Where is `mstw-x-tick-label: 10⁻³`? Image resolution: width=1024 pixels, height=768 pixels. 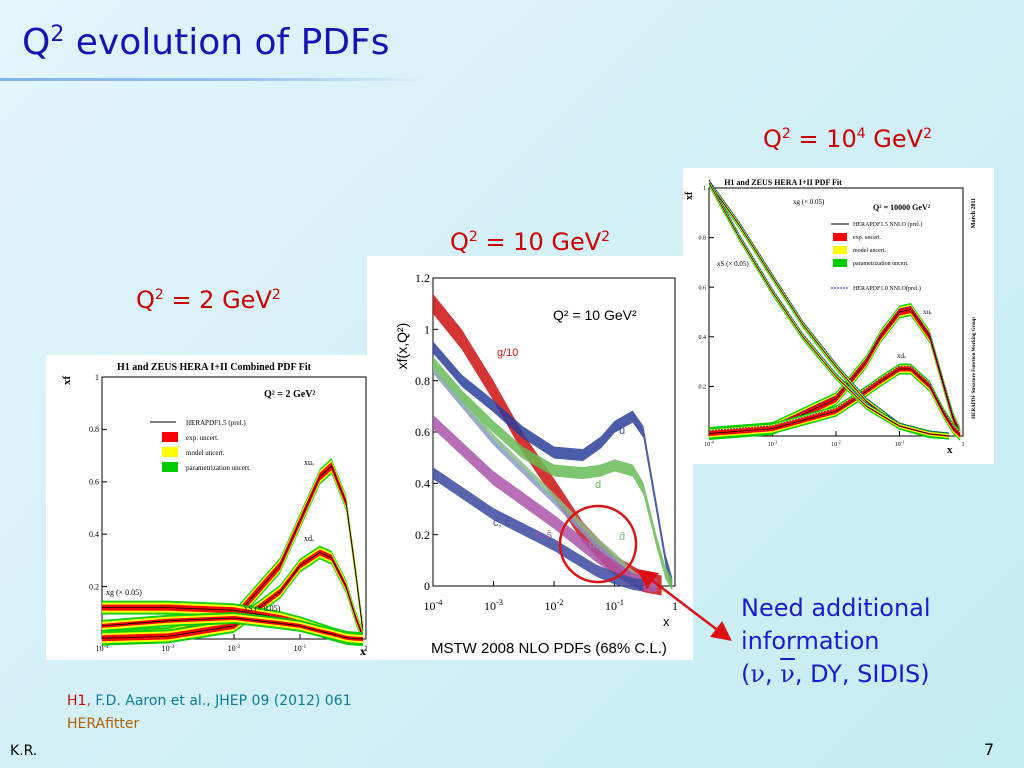
mstw-x-tick-label: 10⁻³ is located at coordinates (493, 605).